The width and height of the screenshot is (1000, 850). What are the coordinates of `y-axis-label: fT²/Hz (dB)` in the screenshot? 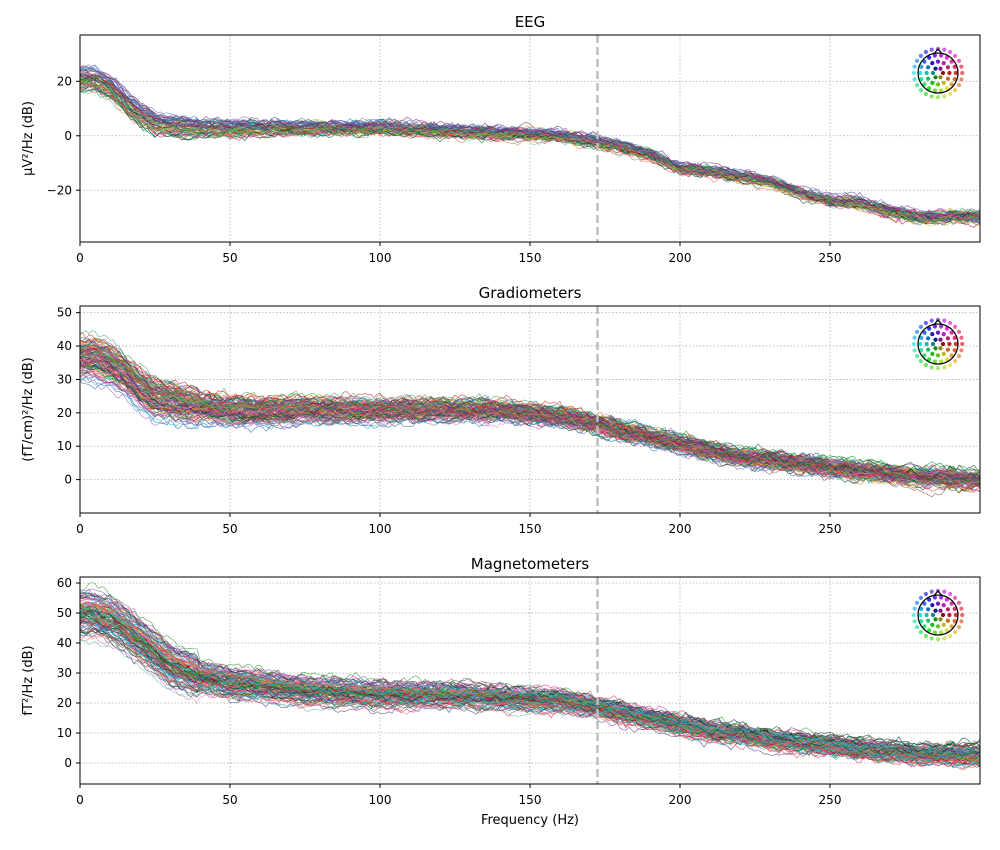 It's located at (28, 680).